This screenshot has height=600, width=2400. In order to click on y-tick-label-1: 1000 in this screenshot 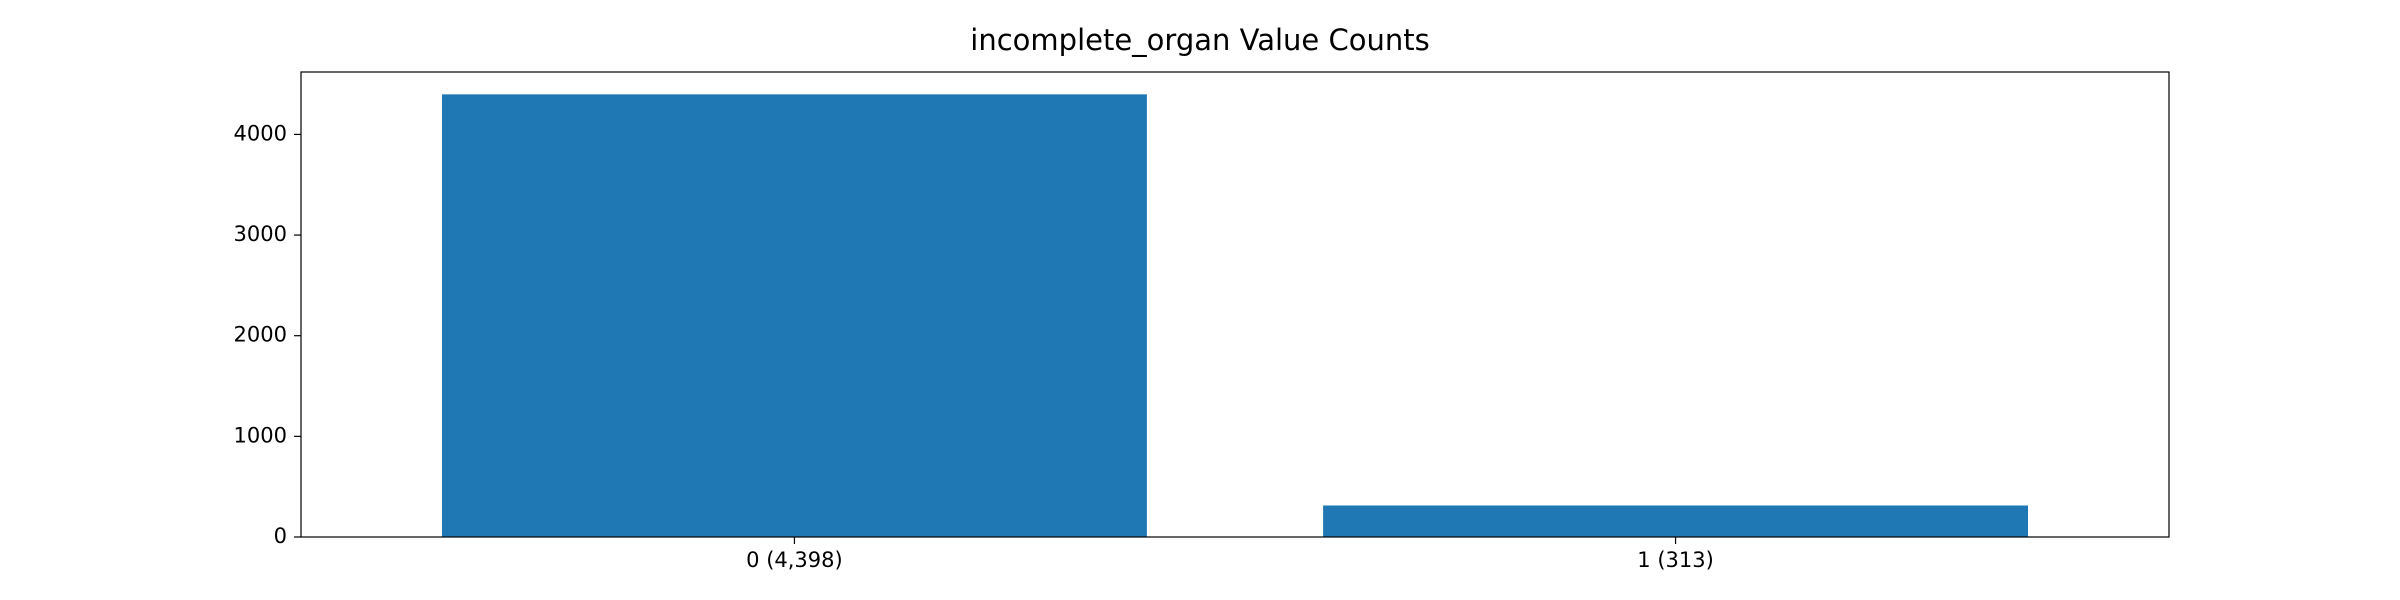, I will do `click(260, 435)`.